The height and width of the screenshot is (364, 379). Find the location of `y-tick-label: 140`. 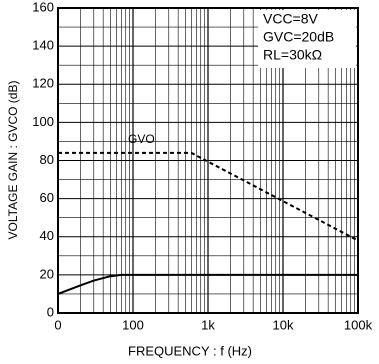

y-tick-label: 140 is located at coordinates (43, 45).